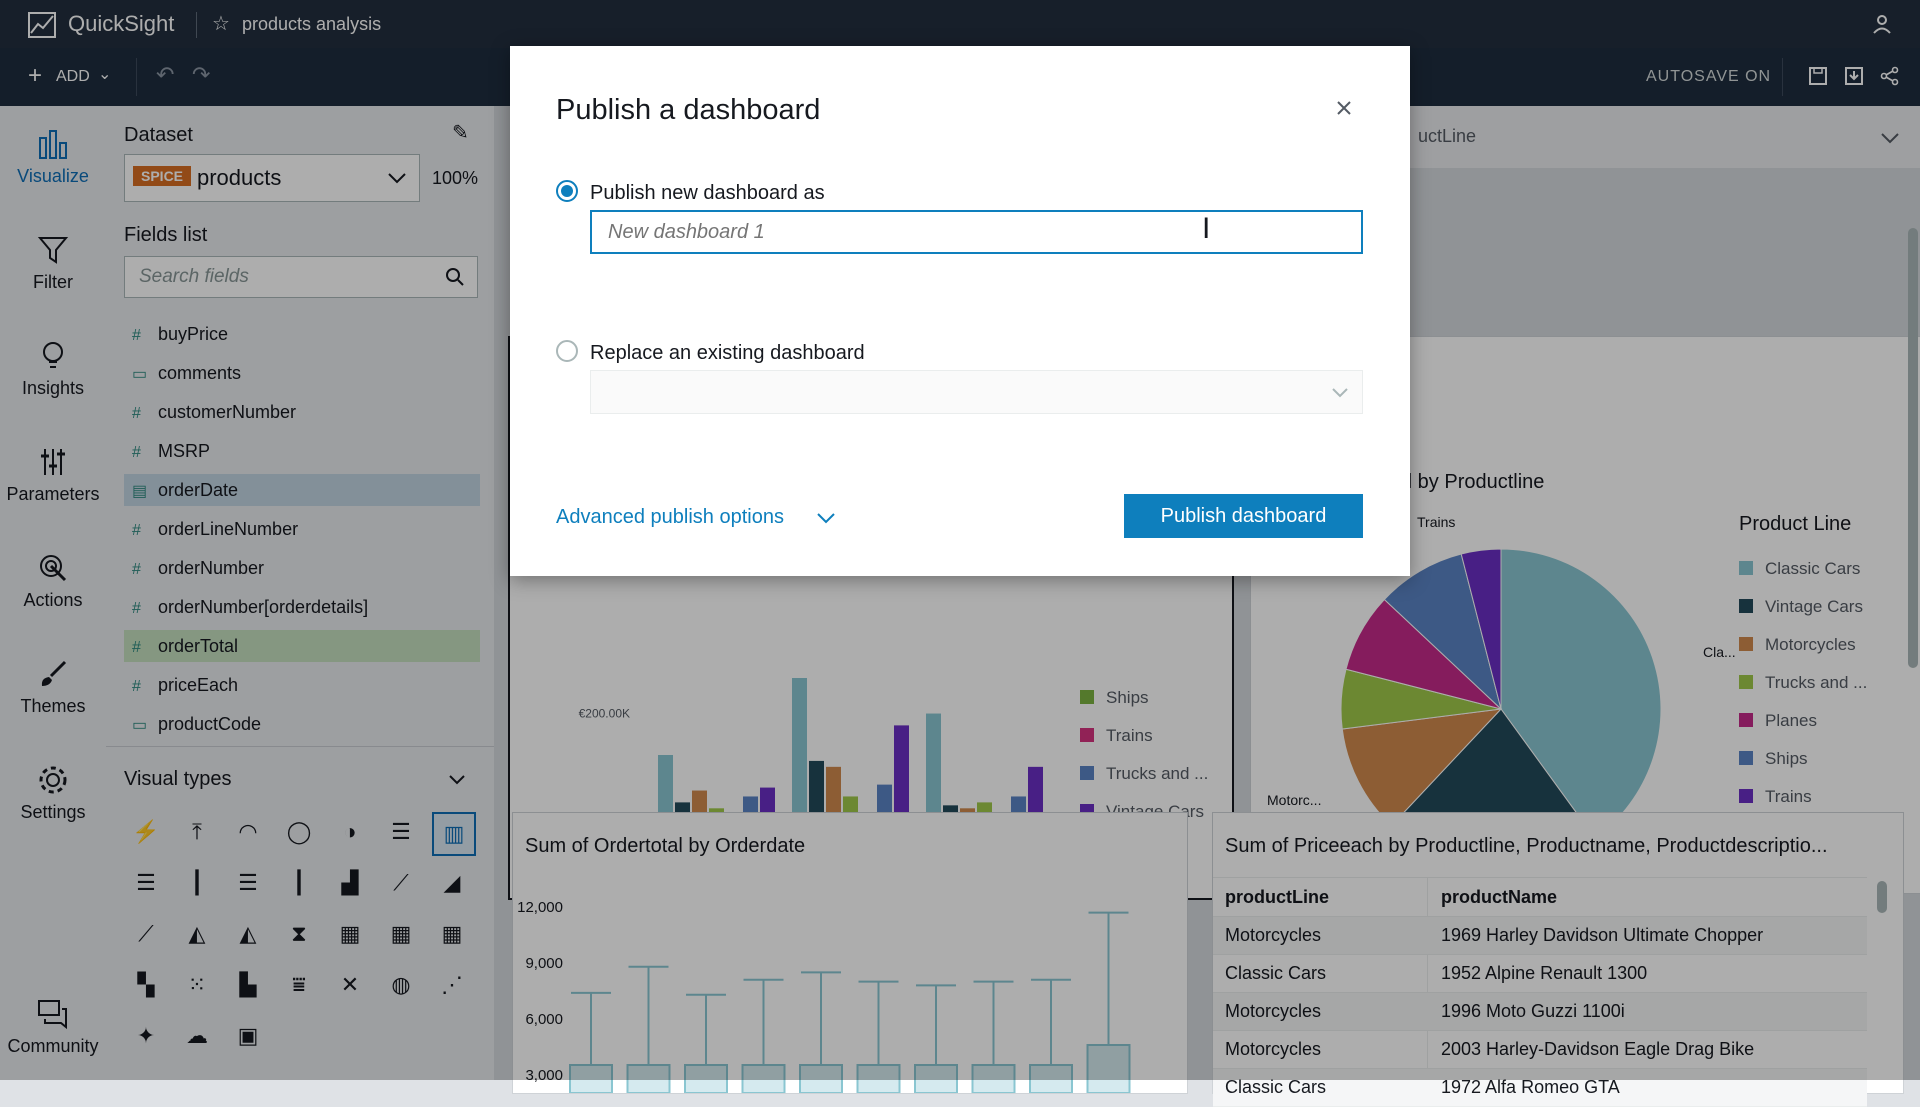  Describe the element at coordinates (121, 23) in the screenshot. I see `app-title: QuickSight` at that location.